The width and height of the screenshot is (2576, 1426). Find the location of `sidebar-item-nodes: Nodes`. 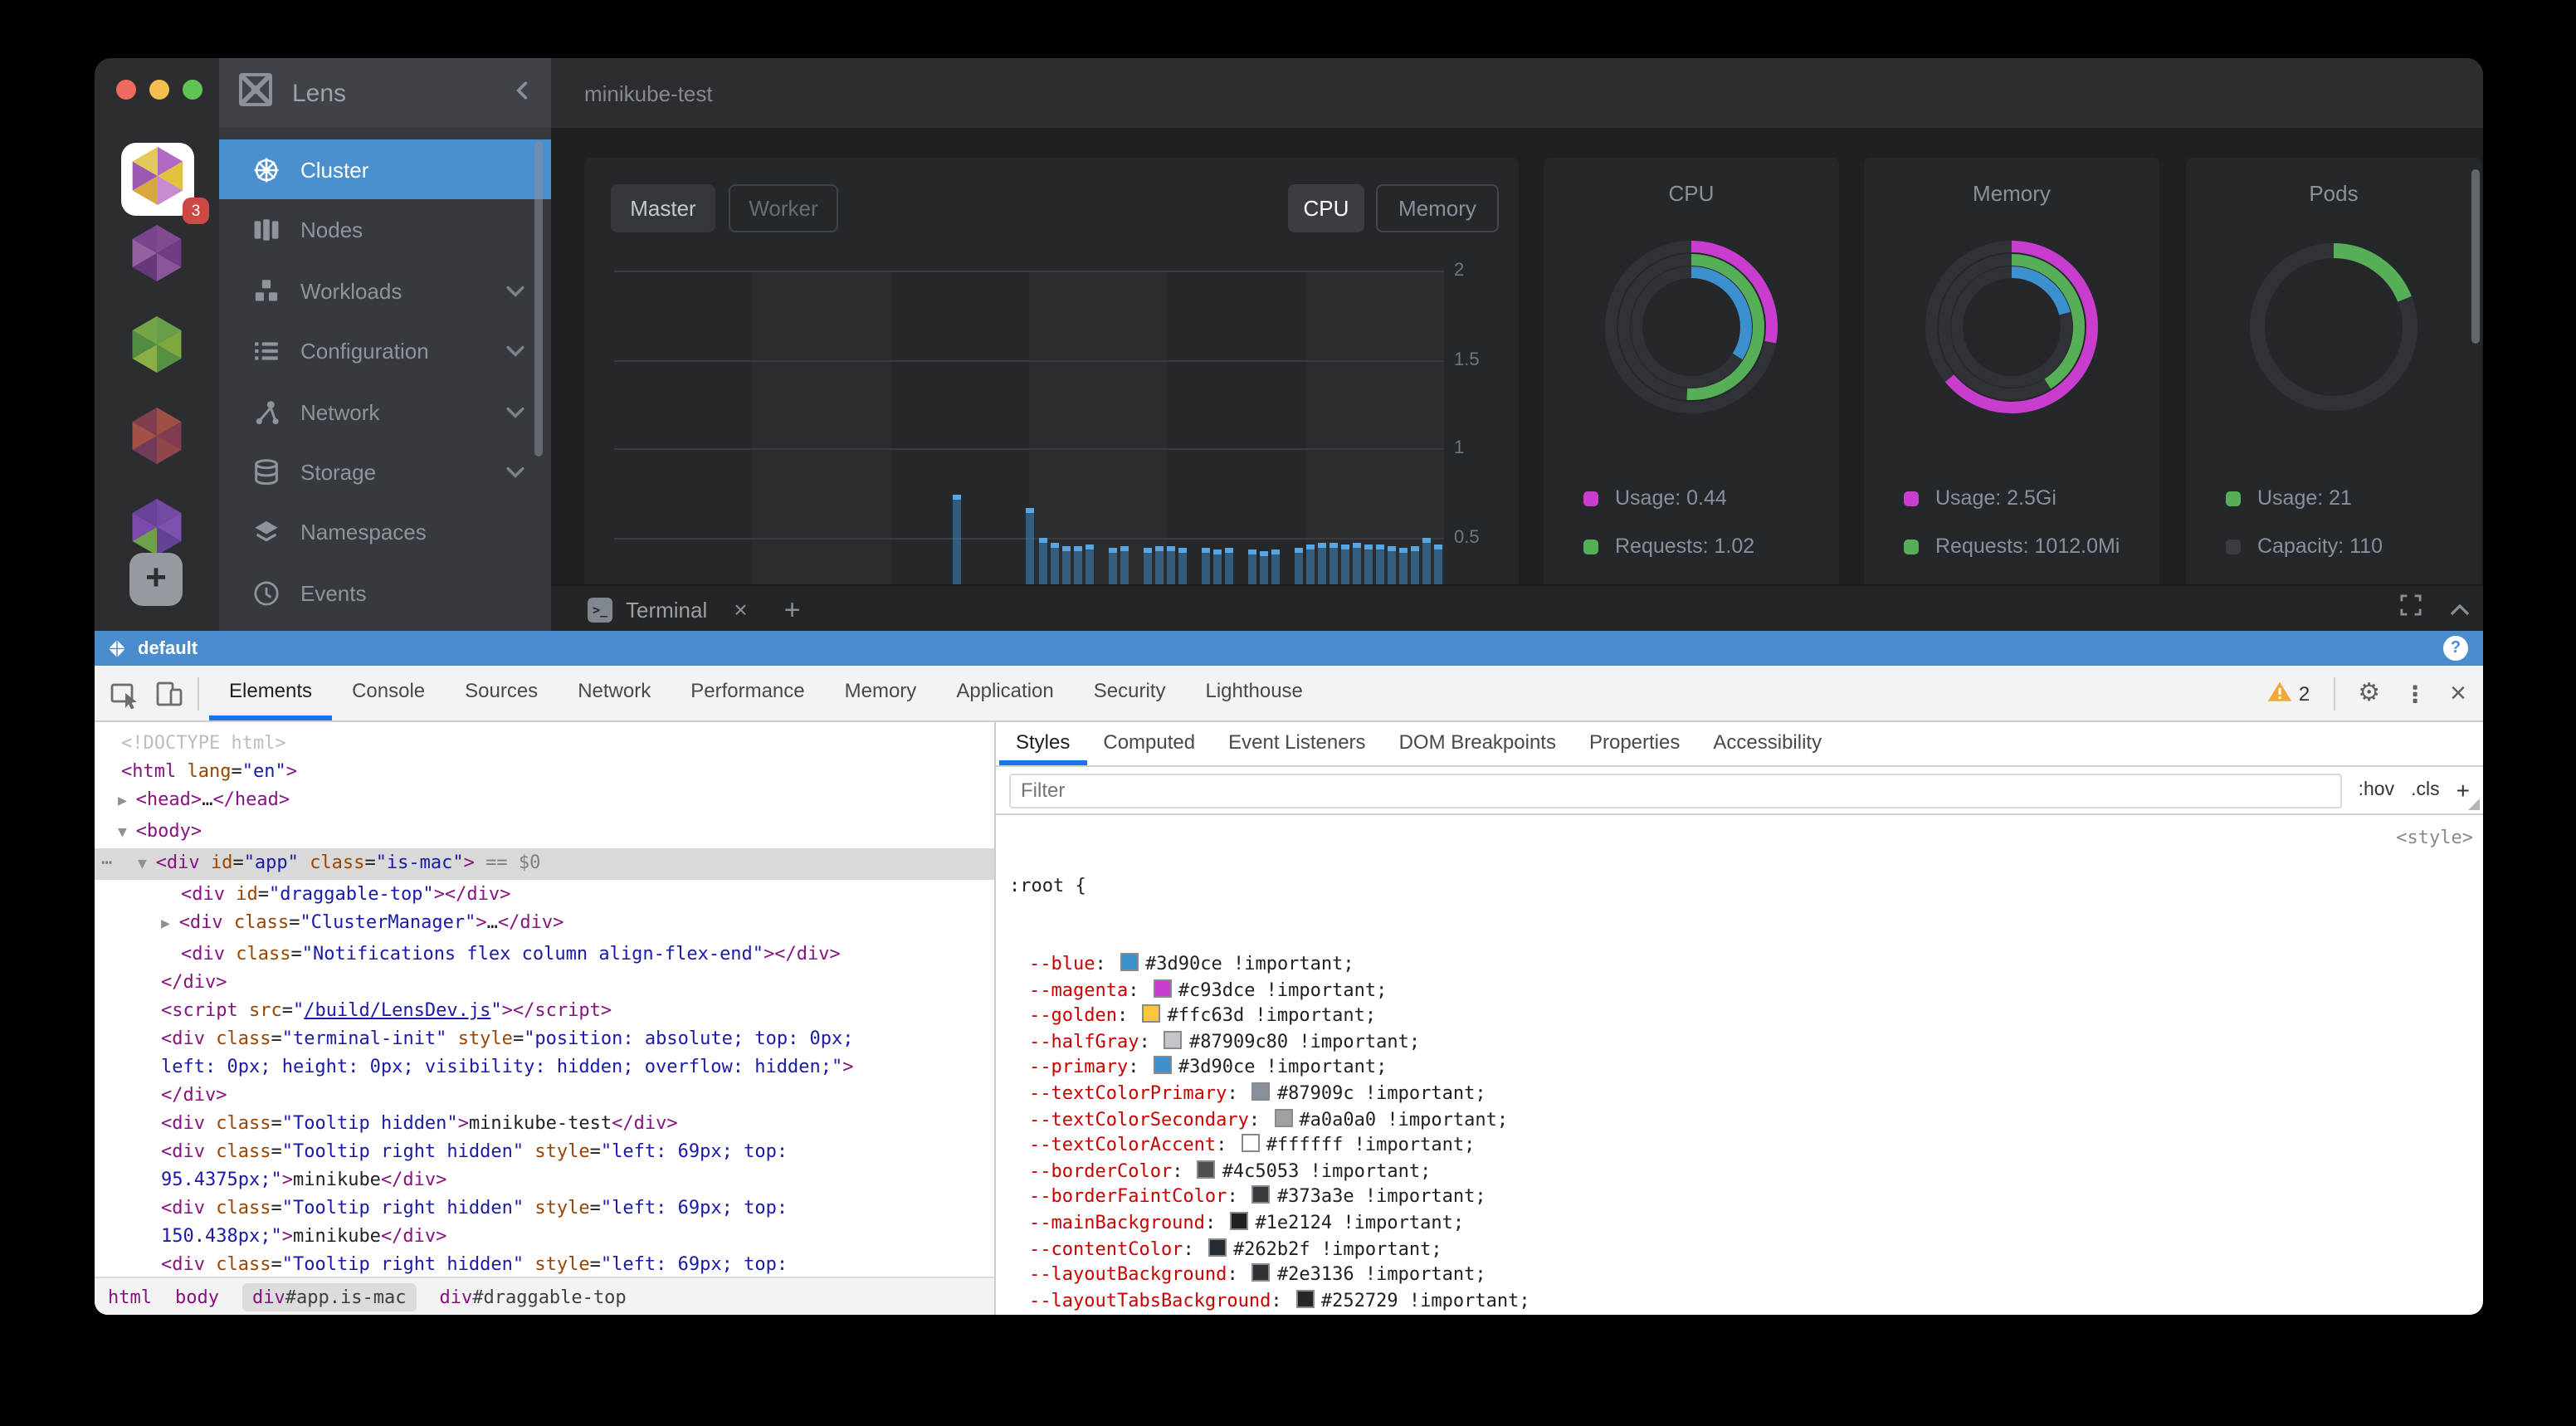

sidebar-item-nodes: Nodes is located at coordinates (385, 229).